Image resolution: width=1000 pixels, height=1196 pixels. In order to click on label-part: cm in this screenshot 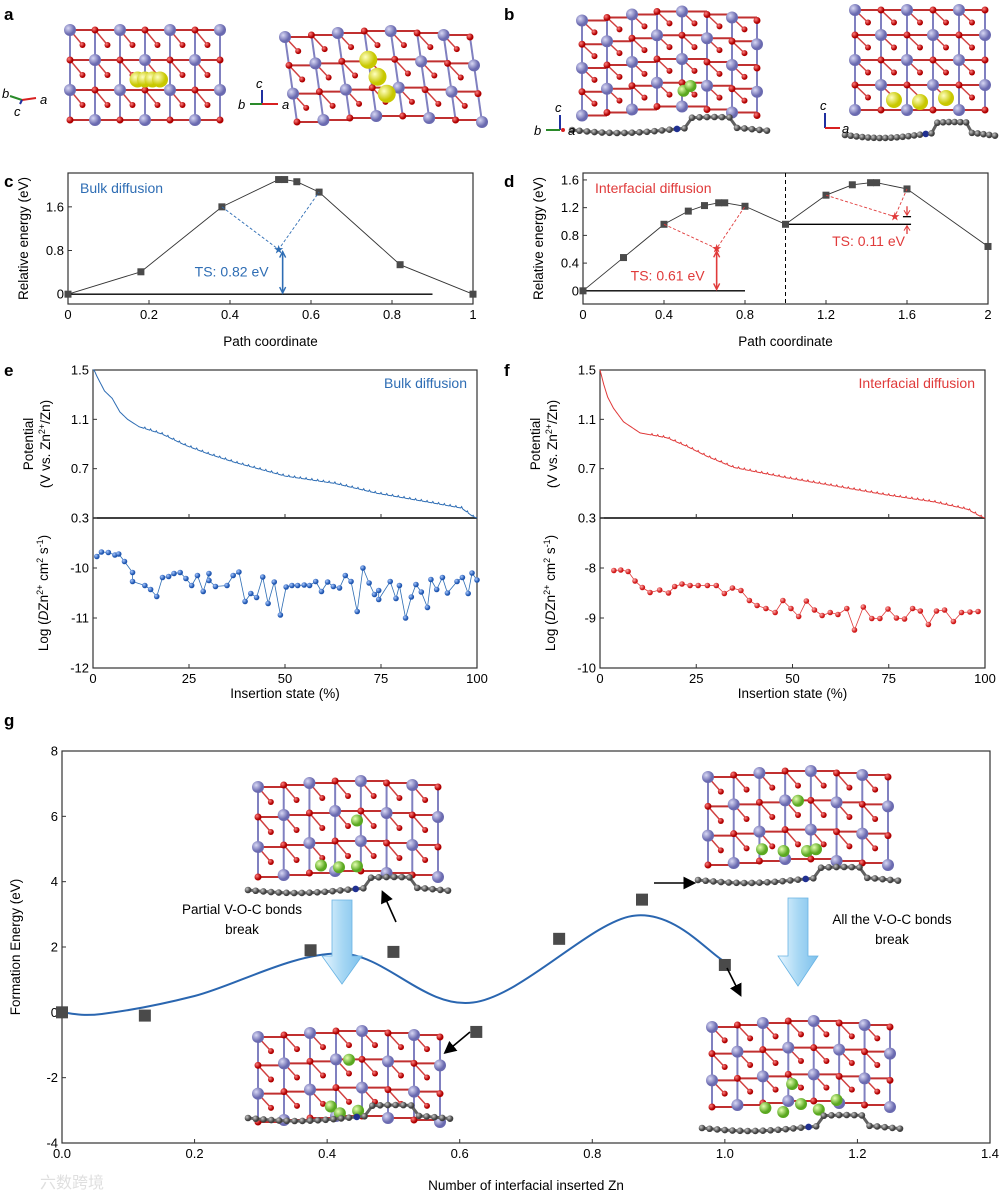, I will do `click(550, 574)`.